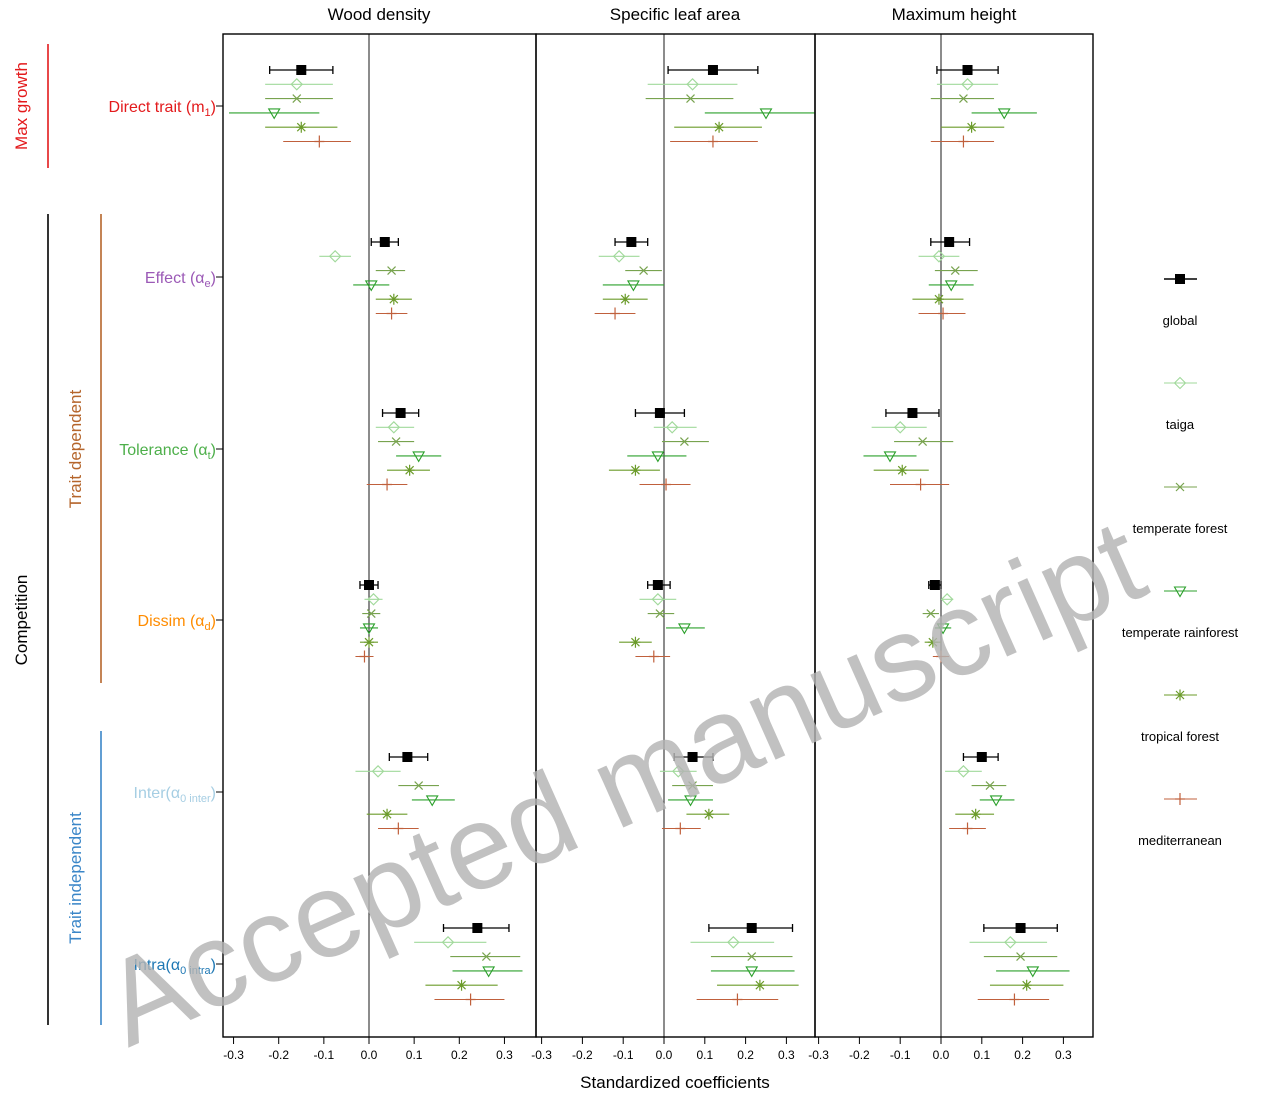 The image size is (1265, 1094). I want to click on point-temperate-forest-row3, so click(660, 614).